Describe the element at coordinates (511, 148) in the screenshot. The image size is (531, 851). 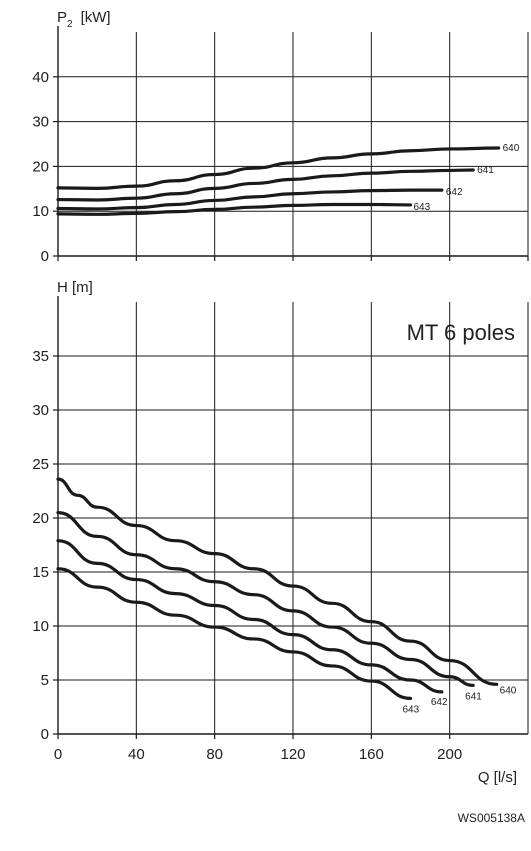
I see `power-curve-label-640: 640` at that location.